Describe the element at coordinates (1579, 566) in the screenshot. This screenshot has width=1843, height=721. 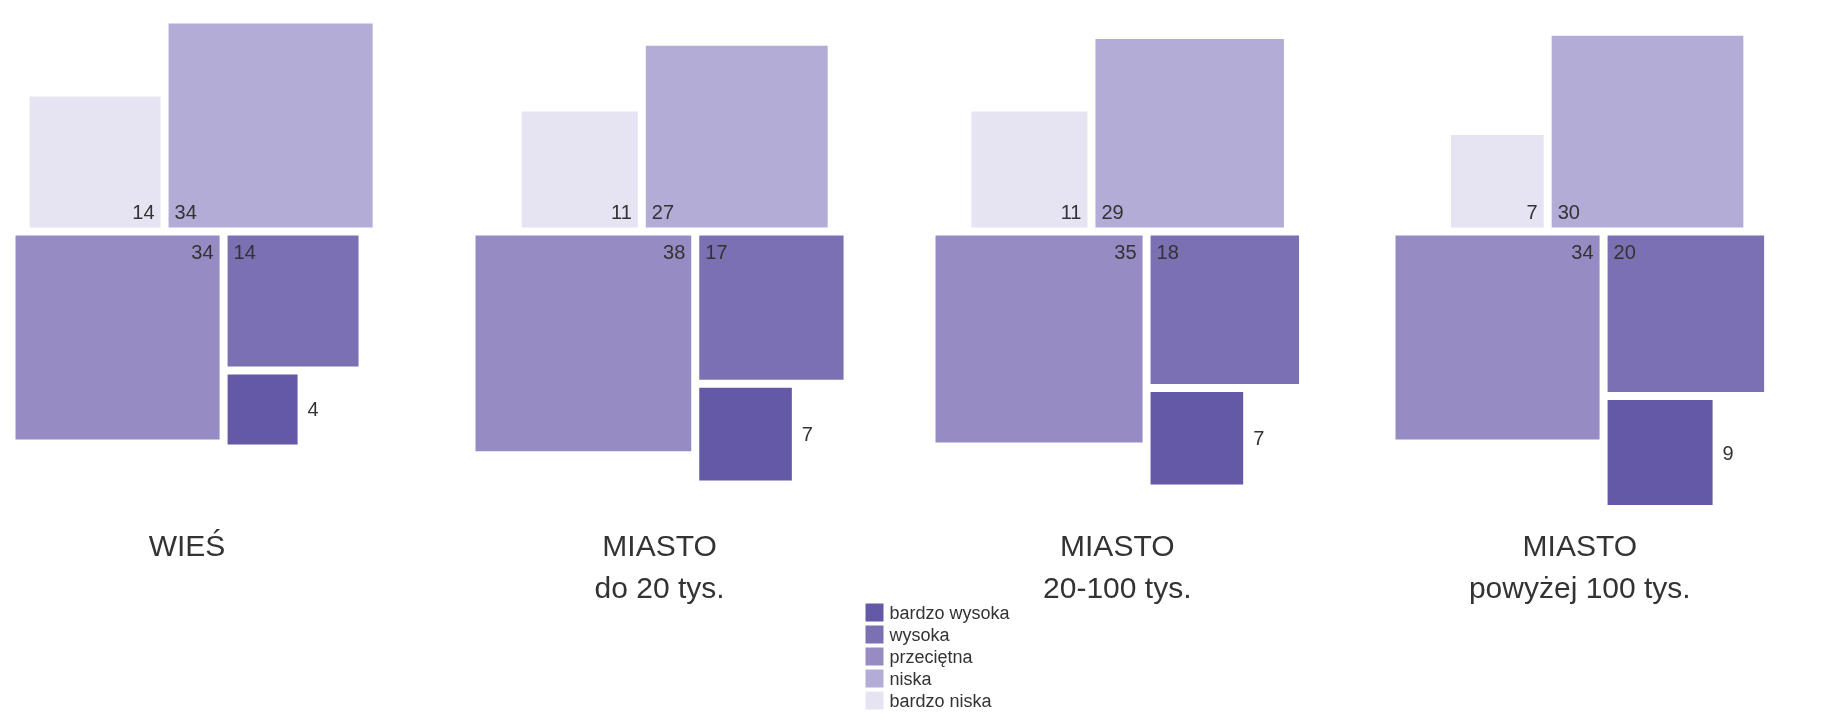
I see `category-label: MIASTO powyżej 100 tys.` at that location.